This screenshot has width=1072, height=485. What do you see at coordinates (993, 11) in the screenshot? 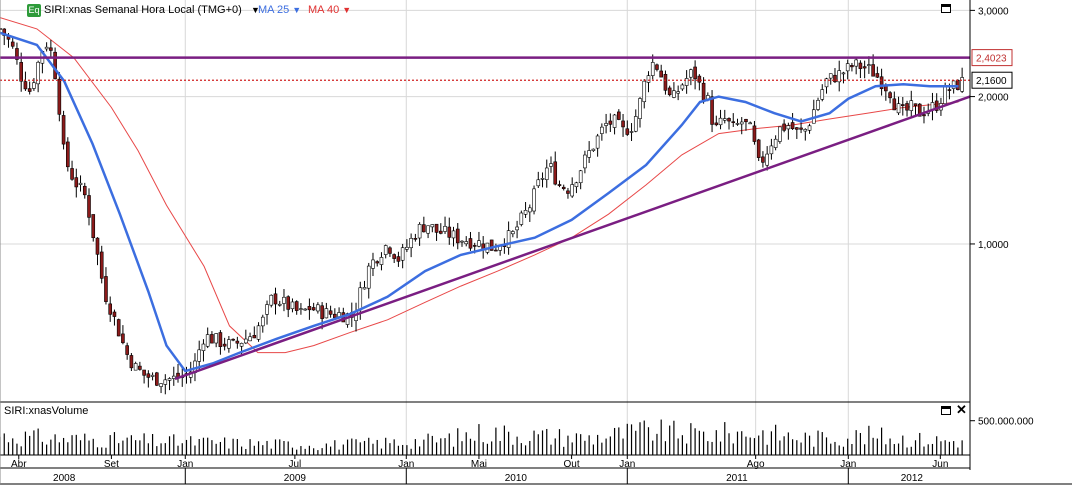
I see `y-tick-label: 3,0000` at bounding box center [993, 11].